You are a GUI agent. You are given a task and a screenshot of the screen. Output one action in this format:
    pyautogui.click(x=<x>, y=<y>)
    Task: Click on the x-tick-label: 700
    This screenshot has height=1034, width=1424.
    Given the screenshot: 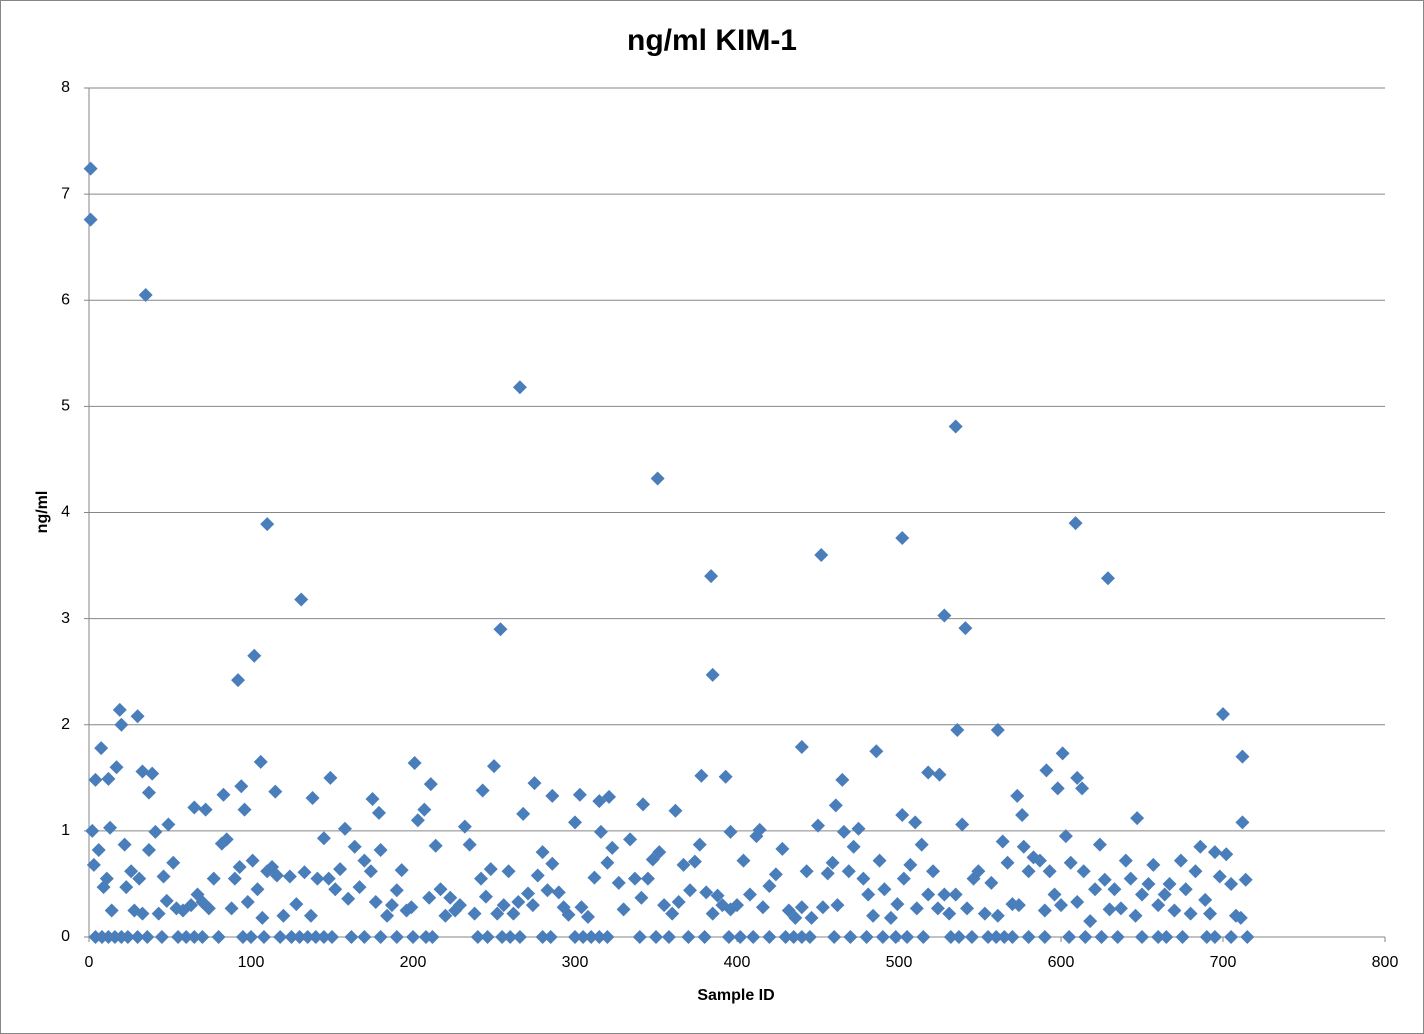 What is the action you would take?
    pyautogui.click(x=1223, y=962)
    